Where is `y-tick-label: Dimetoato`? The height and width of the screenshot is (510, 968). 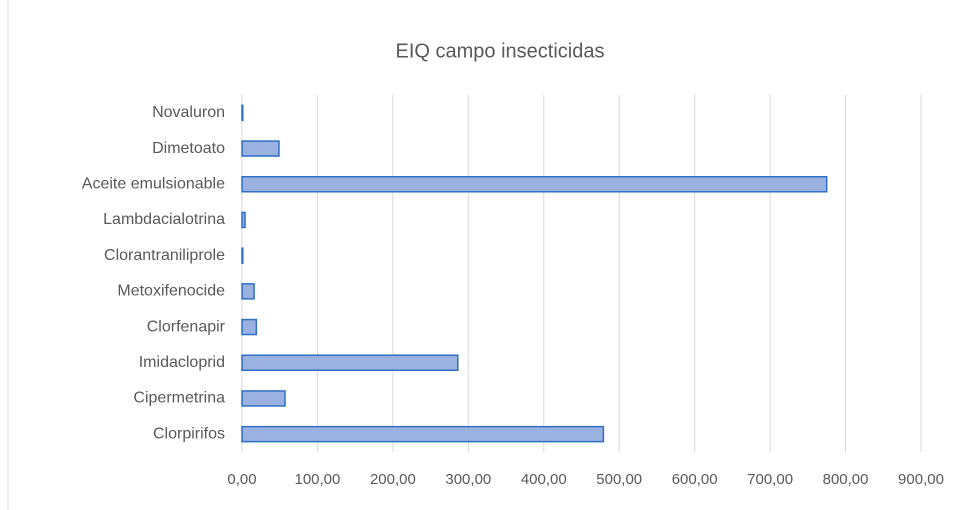 y-tick-label: Dimetoato is located at coordinates (188, 148).